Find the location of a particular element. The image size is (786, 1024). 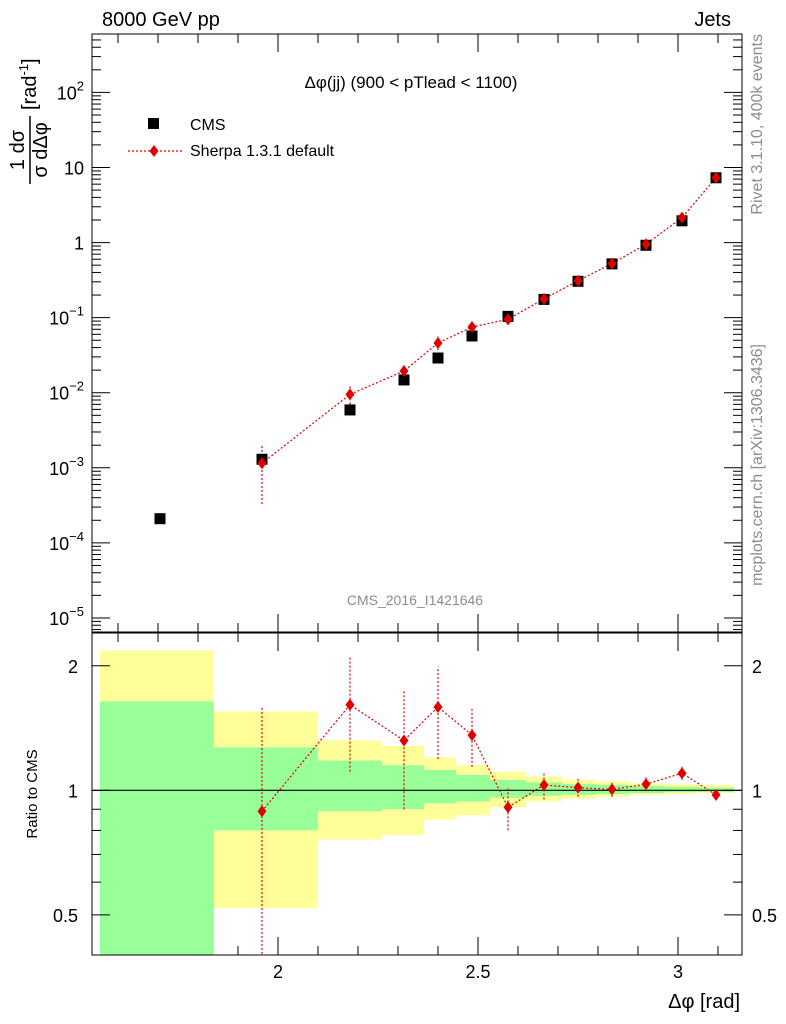

xtick-label: 3 is located at coordinates (678, 972).